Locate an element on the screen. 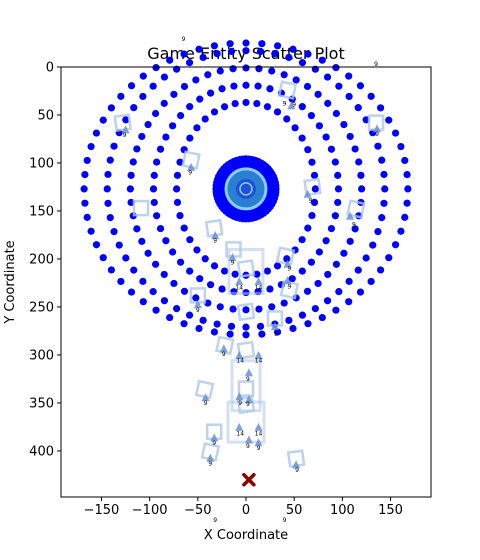 Image resolution: width=480 pixels, height=560 pixels. x-tick-label: −100 is located at coordinates (150, 510).